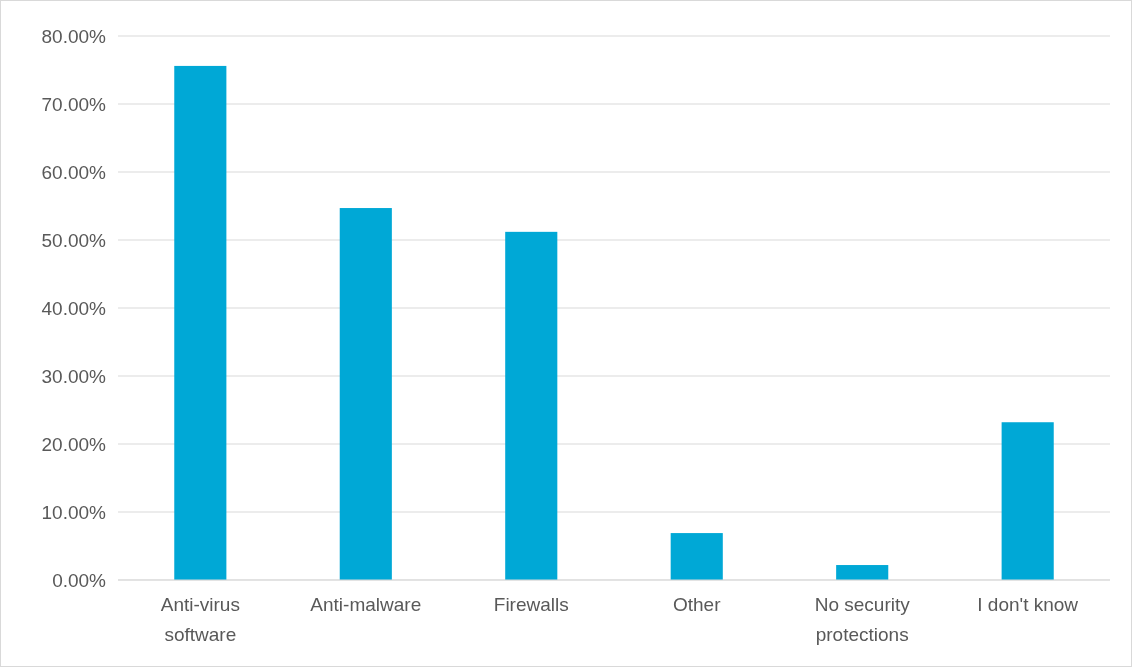  Describe the element at coordinates (74, 172) in the screenshot. I see `y-tick-label: 60.00%` at that location.